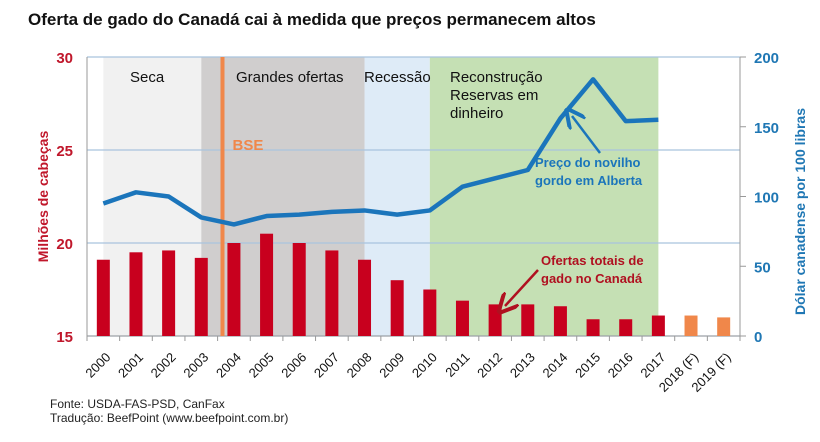  What do you see at coordinates (762, 267) in the screenshot?
I see `right-tick-label: 50` at bounding box center [762, 267].